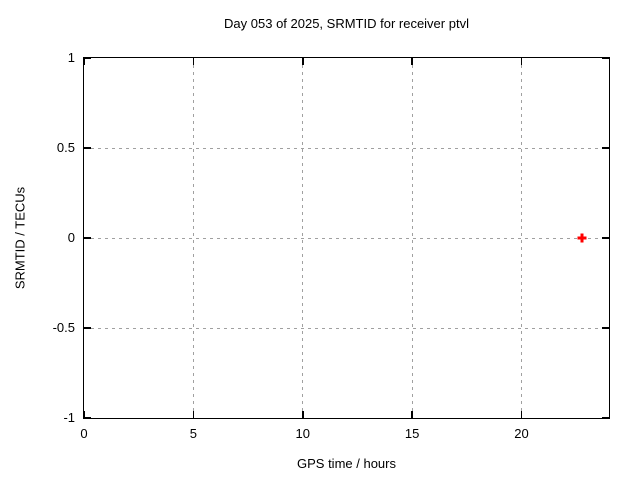 This screenshot has width=640, height=480. What do you see at coordinates (69, 417) in the screenshot?
I see `y-tick-label: -1` at bounding box center [69, 417].